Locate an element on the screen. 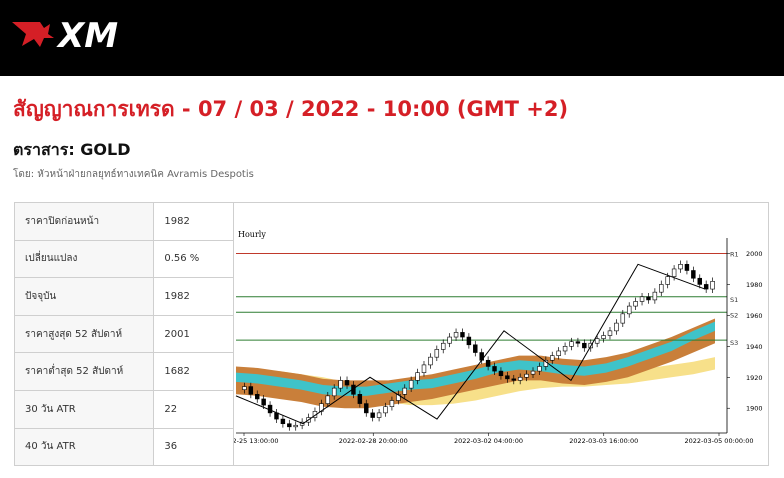 The width and height of the screenshot is (784, 478). level-label-s3: S3 is located at coordinates (734, 343).